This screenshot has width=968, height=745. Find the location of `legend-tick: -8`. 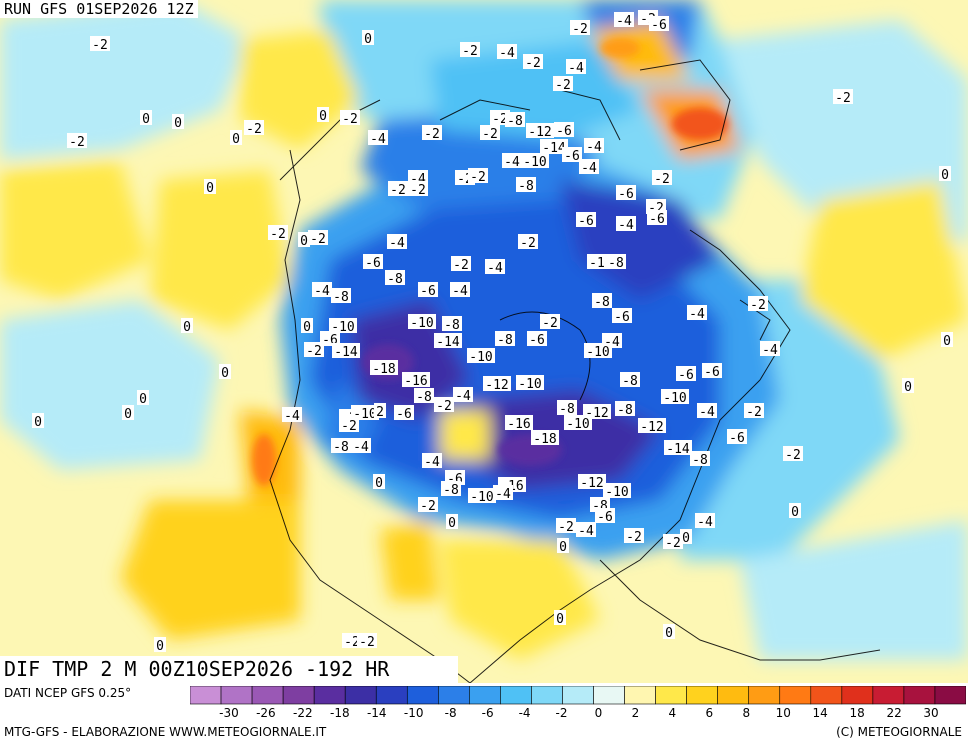

legend-tick: -8 is located at coordinates (450, 713).